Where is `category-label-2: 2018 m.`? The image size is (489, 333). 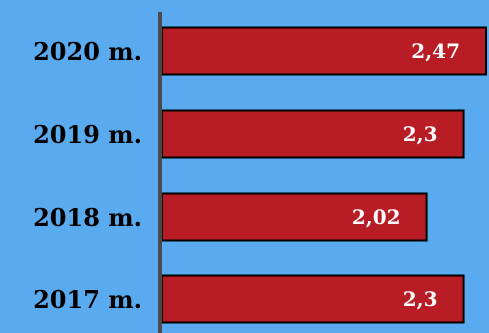
category-label-2: 2018 m. is located at coordinates (87, 217).